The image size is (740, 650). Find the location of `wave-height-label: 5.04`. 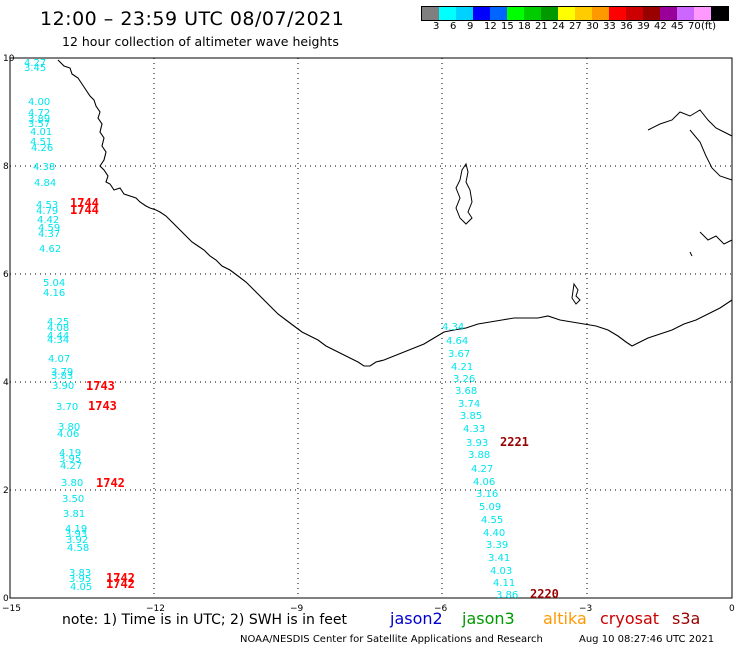

wave-height-label: 5.04 is located at coordinates (54, 283).